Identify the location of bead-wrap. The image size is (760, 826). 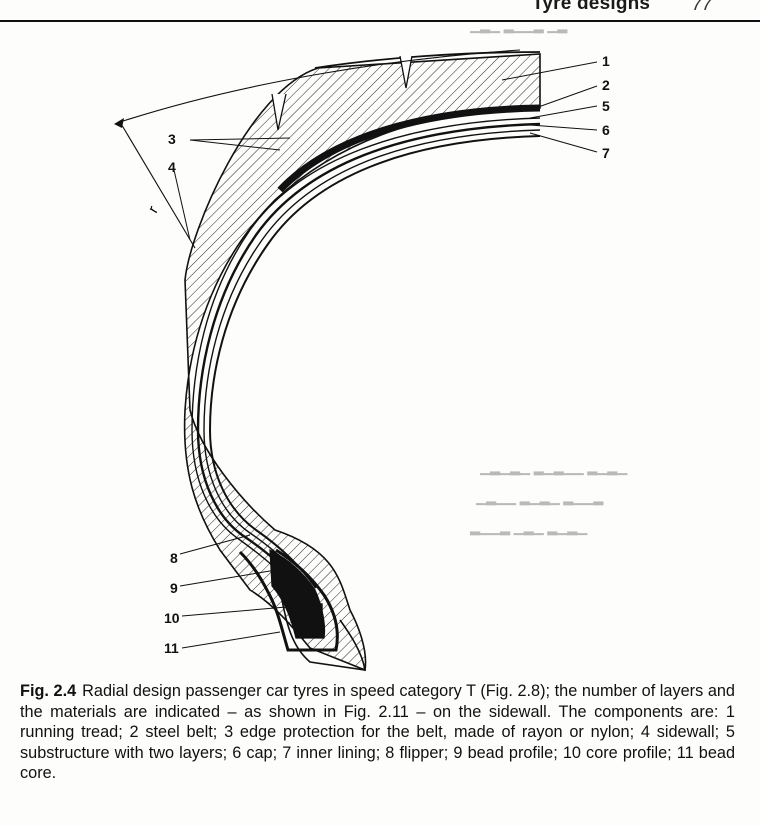
(288, 600).